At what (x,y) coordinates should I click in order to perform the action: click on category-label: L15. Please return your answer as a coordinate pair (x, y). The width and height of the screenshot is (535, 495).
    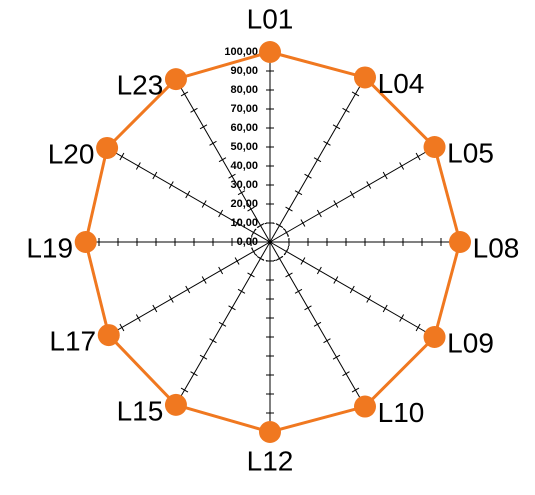
    Looking at the image, I should click on (140, 410).